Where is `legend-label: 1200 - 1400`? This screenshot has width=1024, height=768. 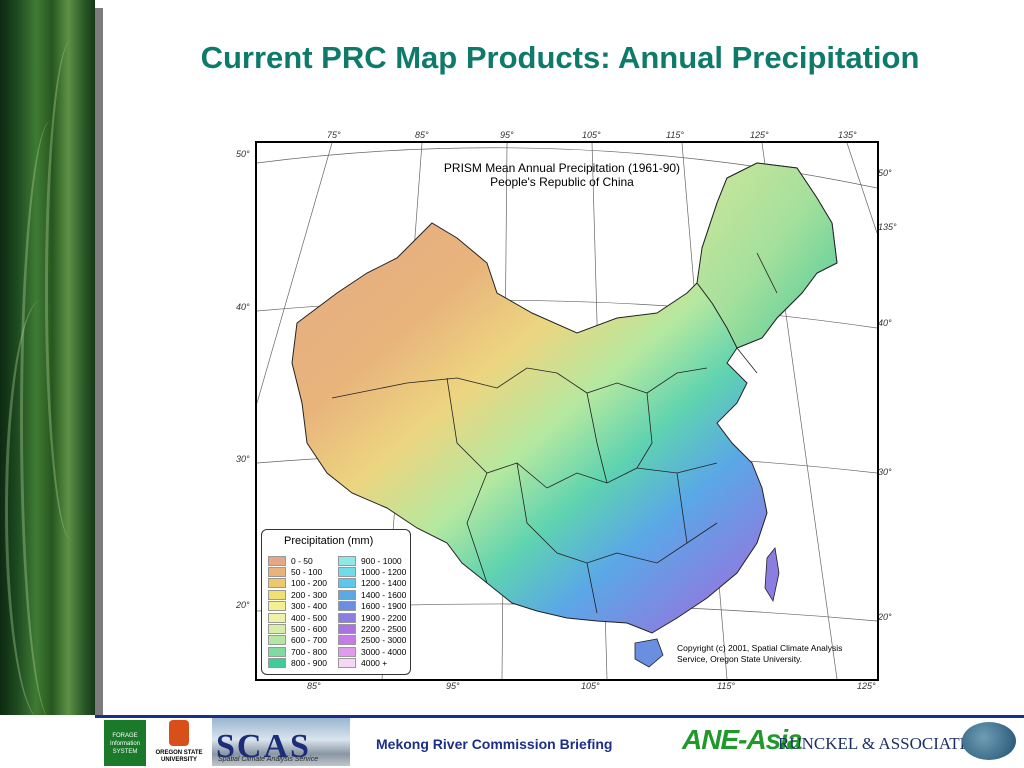
legend-label: 1200 - 1400 is located at coordinates (384, 583).